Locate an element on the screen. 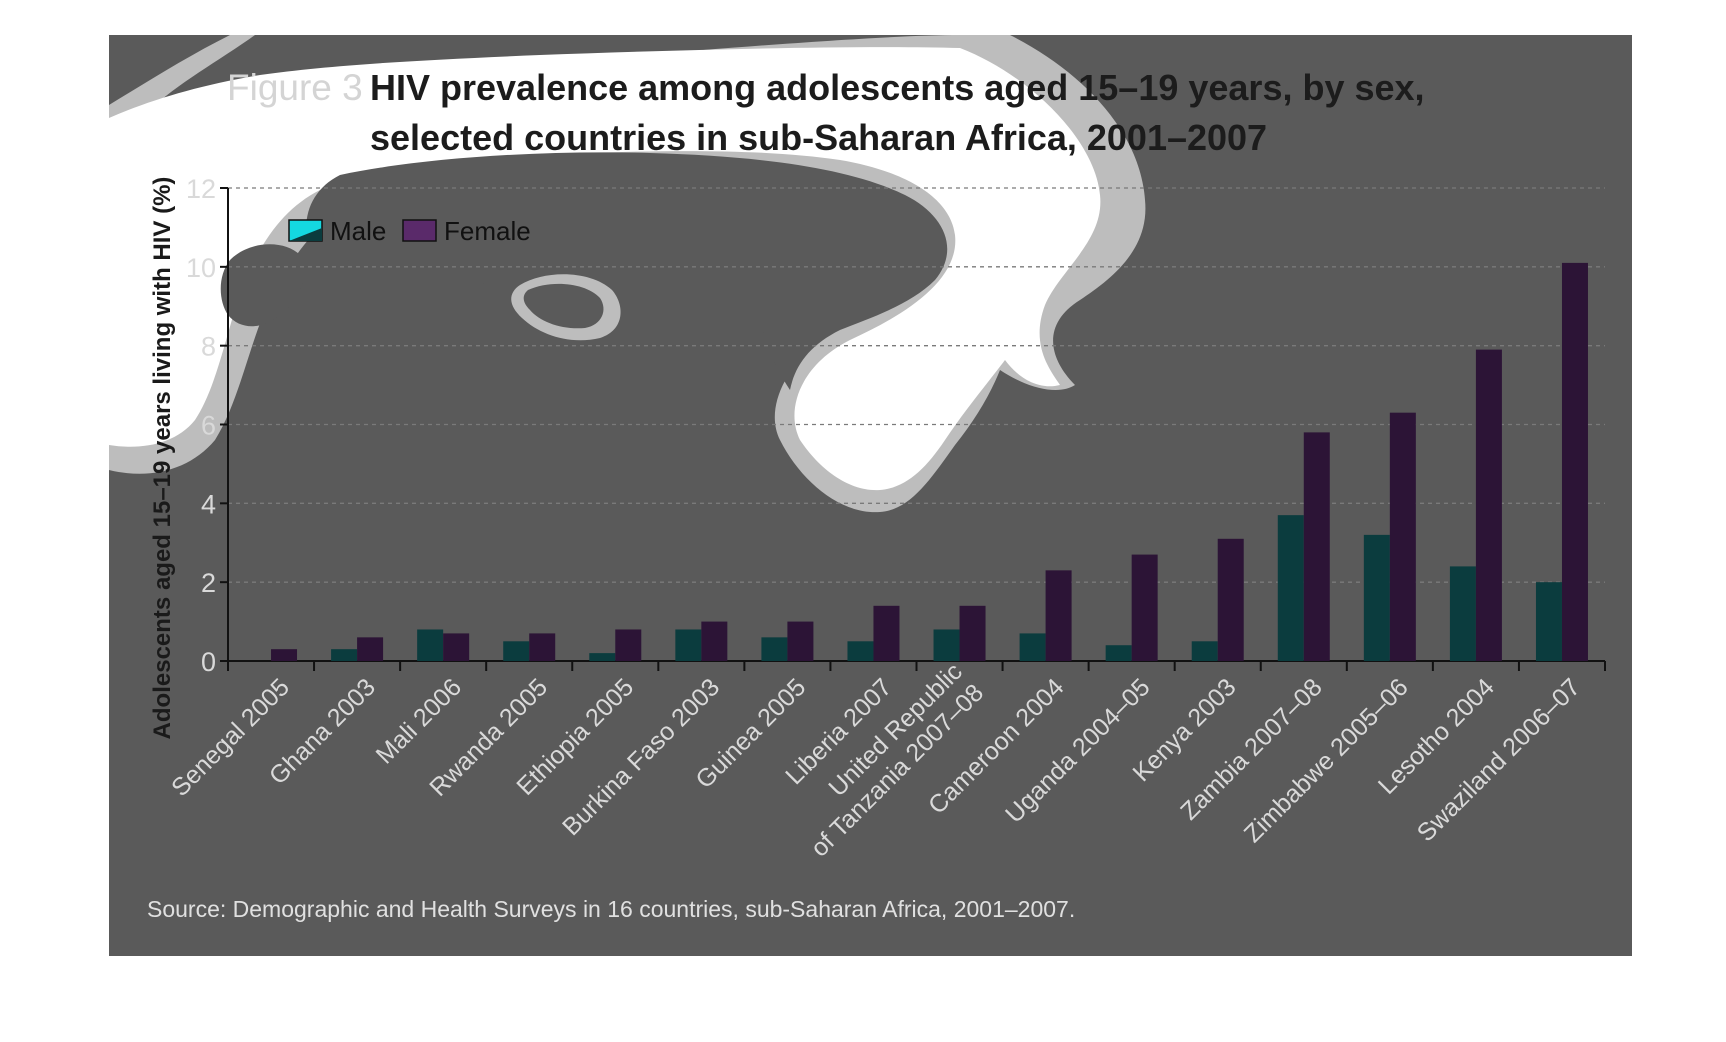  legend: Male Female is located at coordinates (409, 231).